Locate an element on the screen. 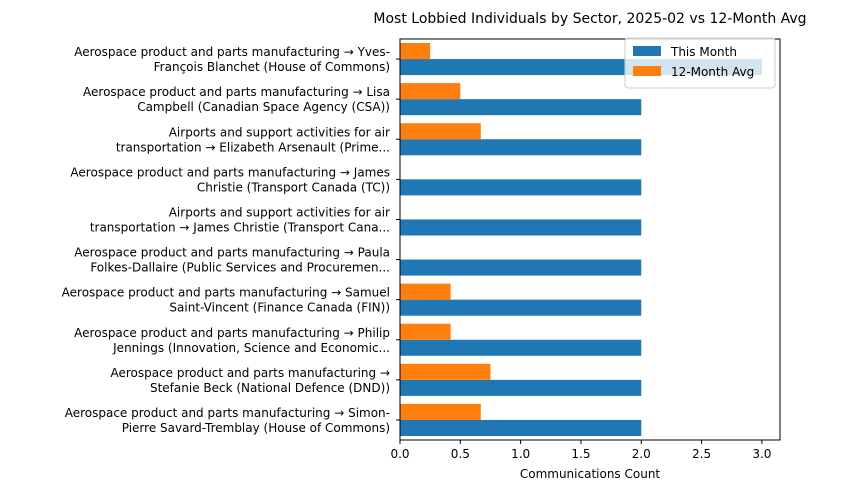 Image resolution: width=857 pixels, height=491 pixels. legend: This Month 12-Month Avg is located at coordinates (700, 63).